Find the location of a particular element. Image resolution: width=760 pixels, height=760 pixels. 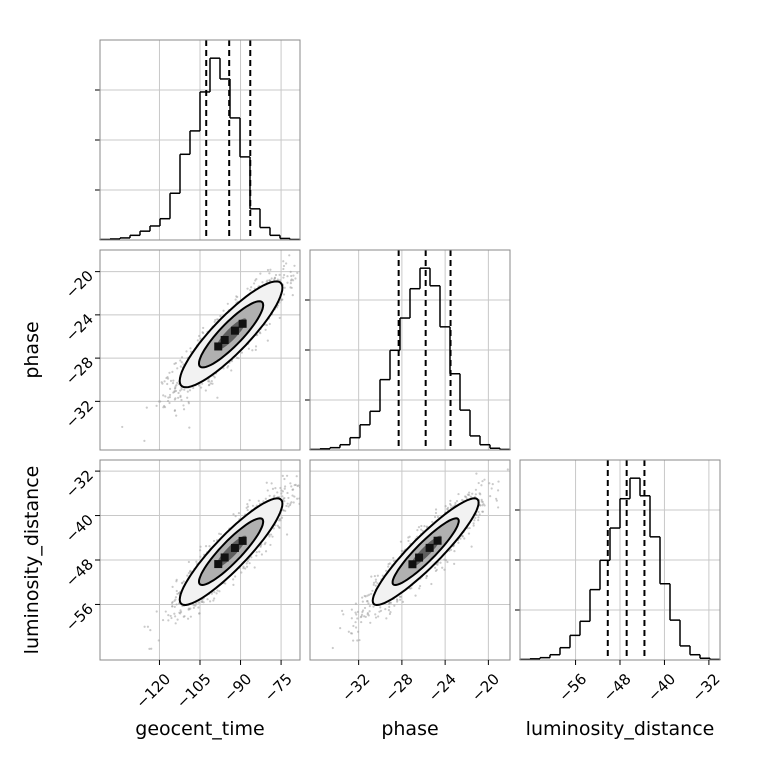

x-tick-label-luminosity_distance: −48 is located at coordinates (617, 687).